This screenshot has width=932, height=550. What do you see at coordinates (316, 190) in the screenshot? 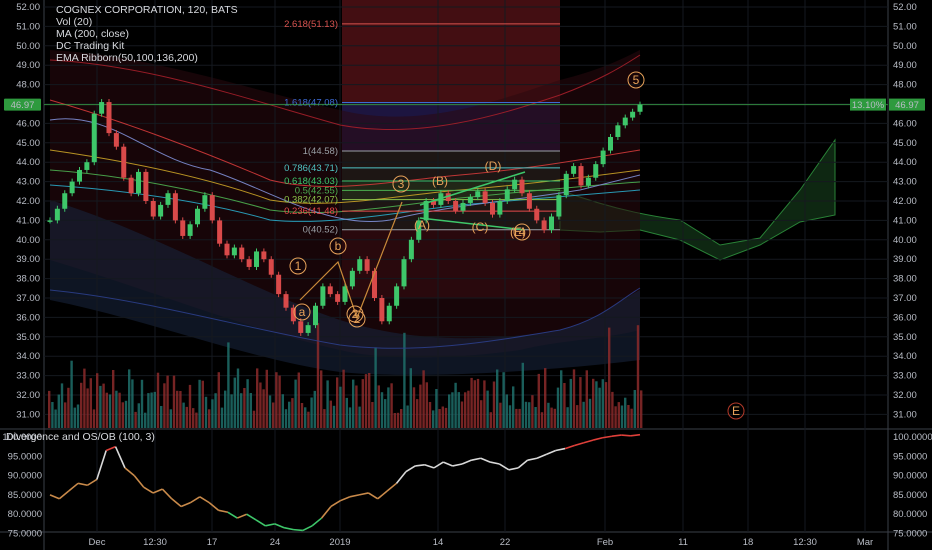
I see `fib-label: 0.5(42.55)` at bounding box center [316, 190].